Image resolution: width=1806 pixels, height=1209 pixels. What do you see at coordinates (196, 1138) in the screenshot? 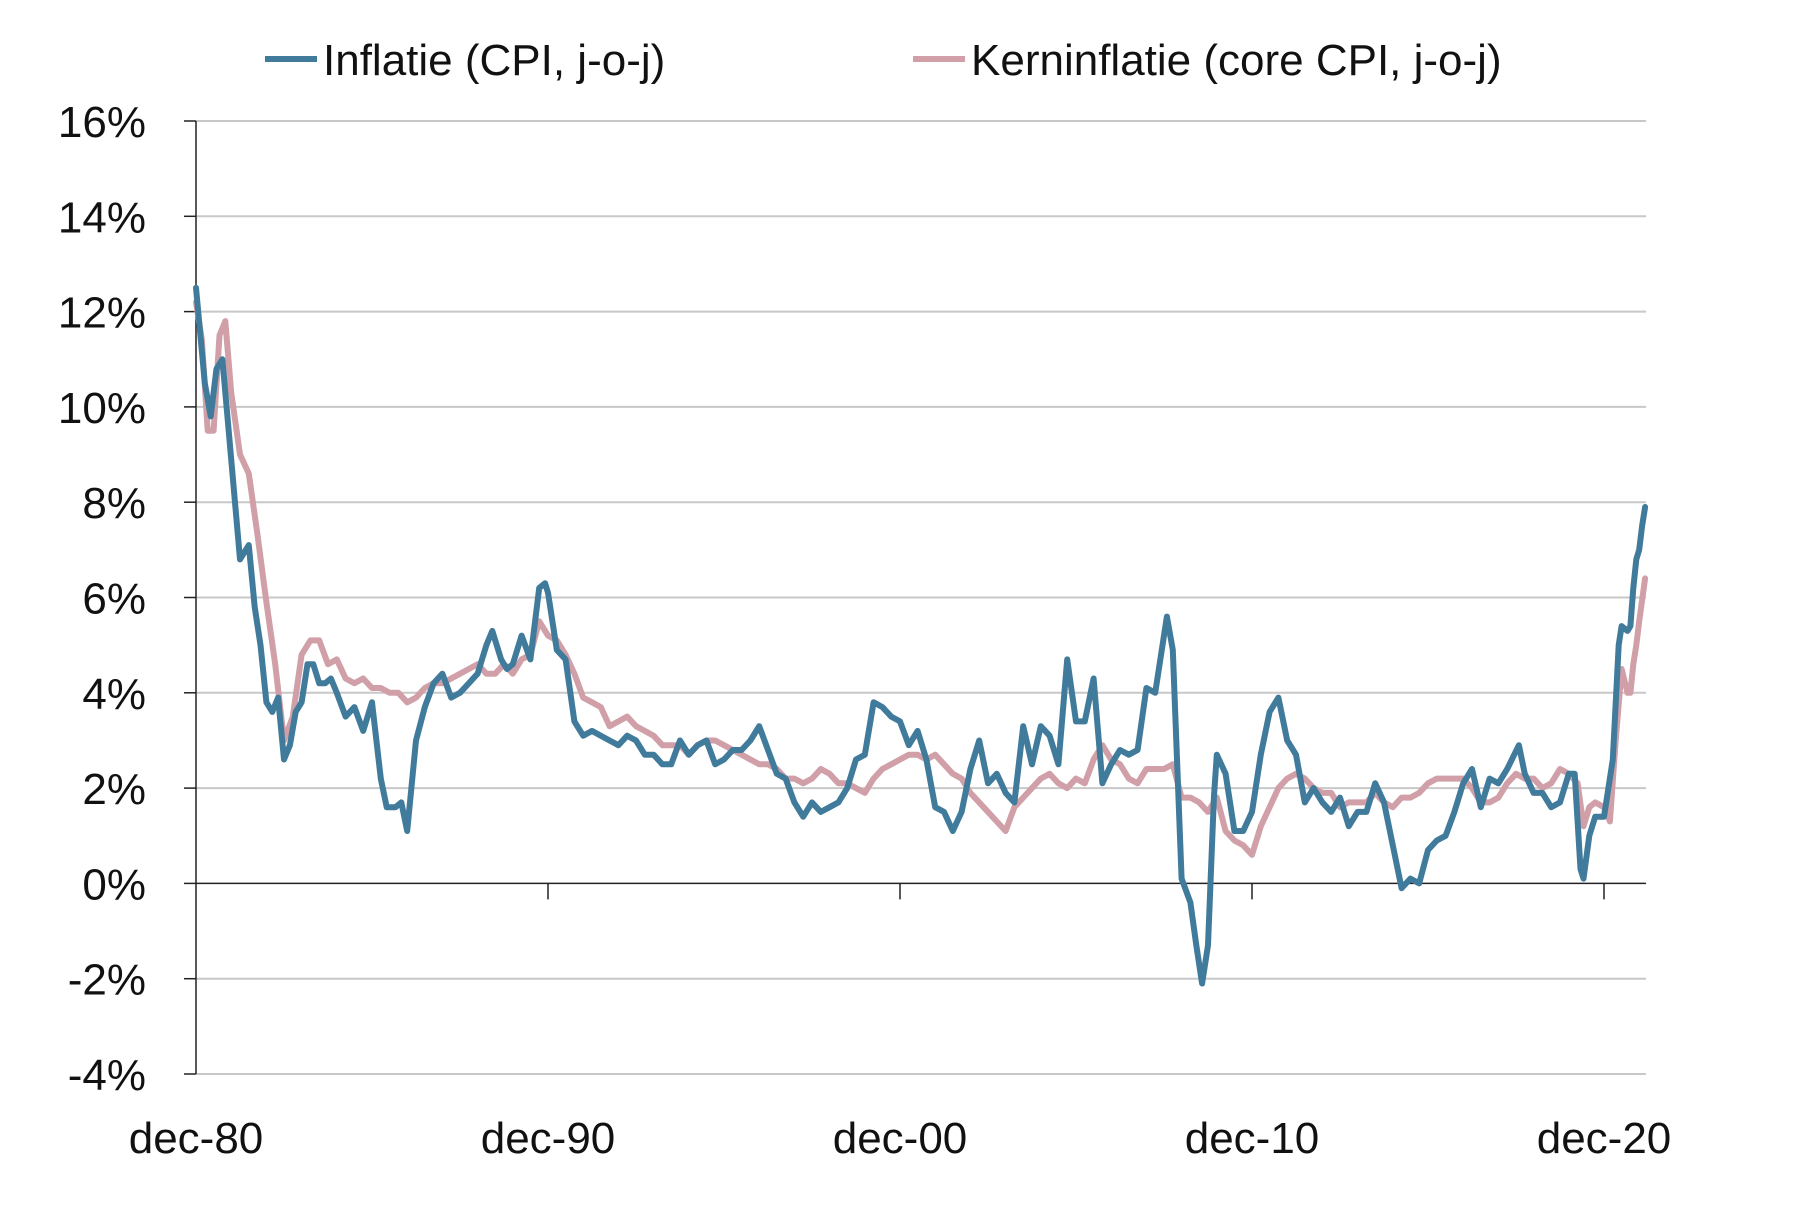
I see `x-tick-label: dec-80` at bounding box center [196, 1138].